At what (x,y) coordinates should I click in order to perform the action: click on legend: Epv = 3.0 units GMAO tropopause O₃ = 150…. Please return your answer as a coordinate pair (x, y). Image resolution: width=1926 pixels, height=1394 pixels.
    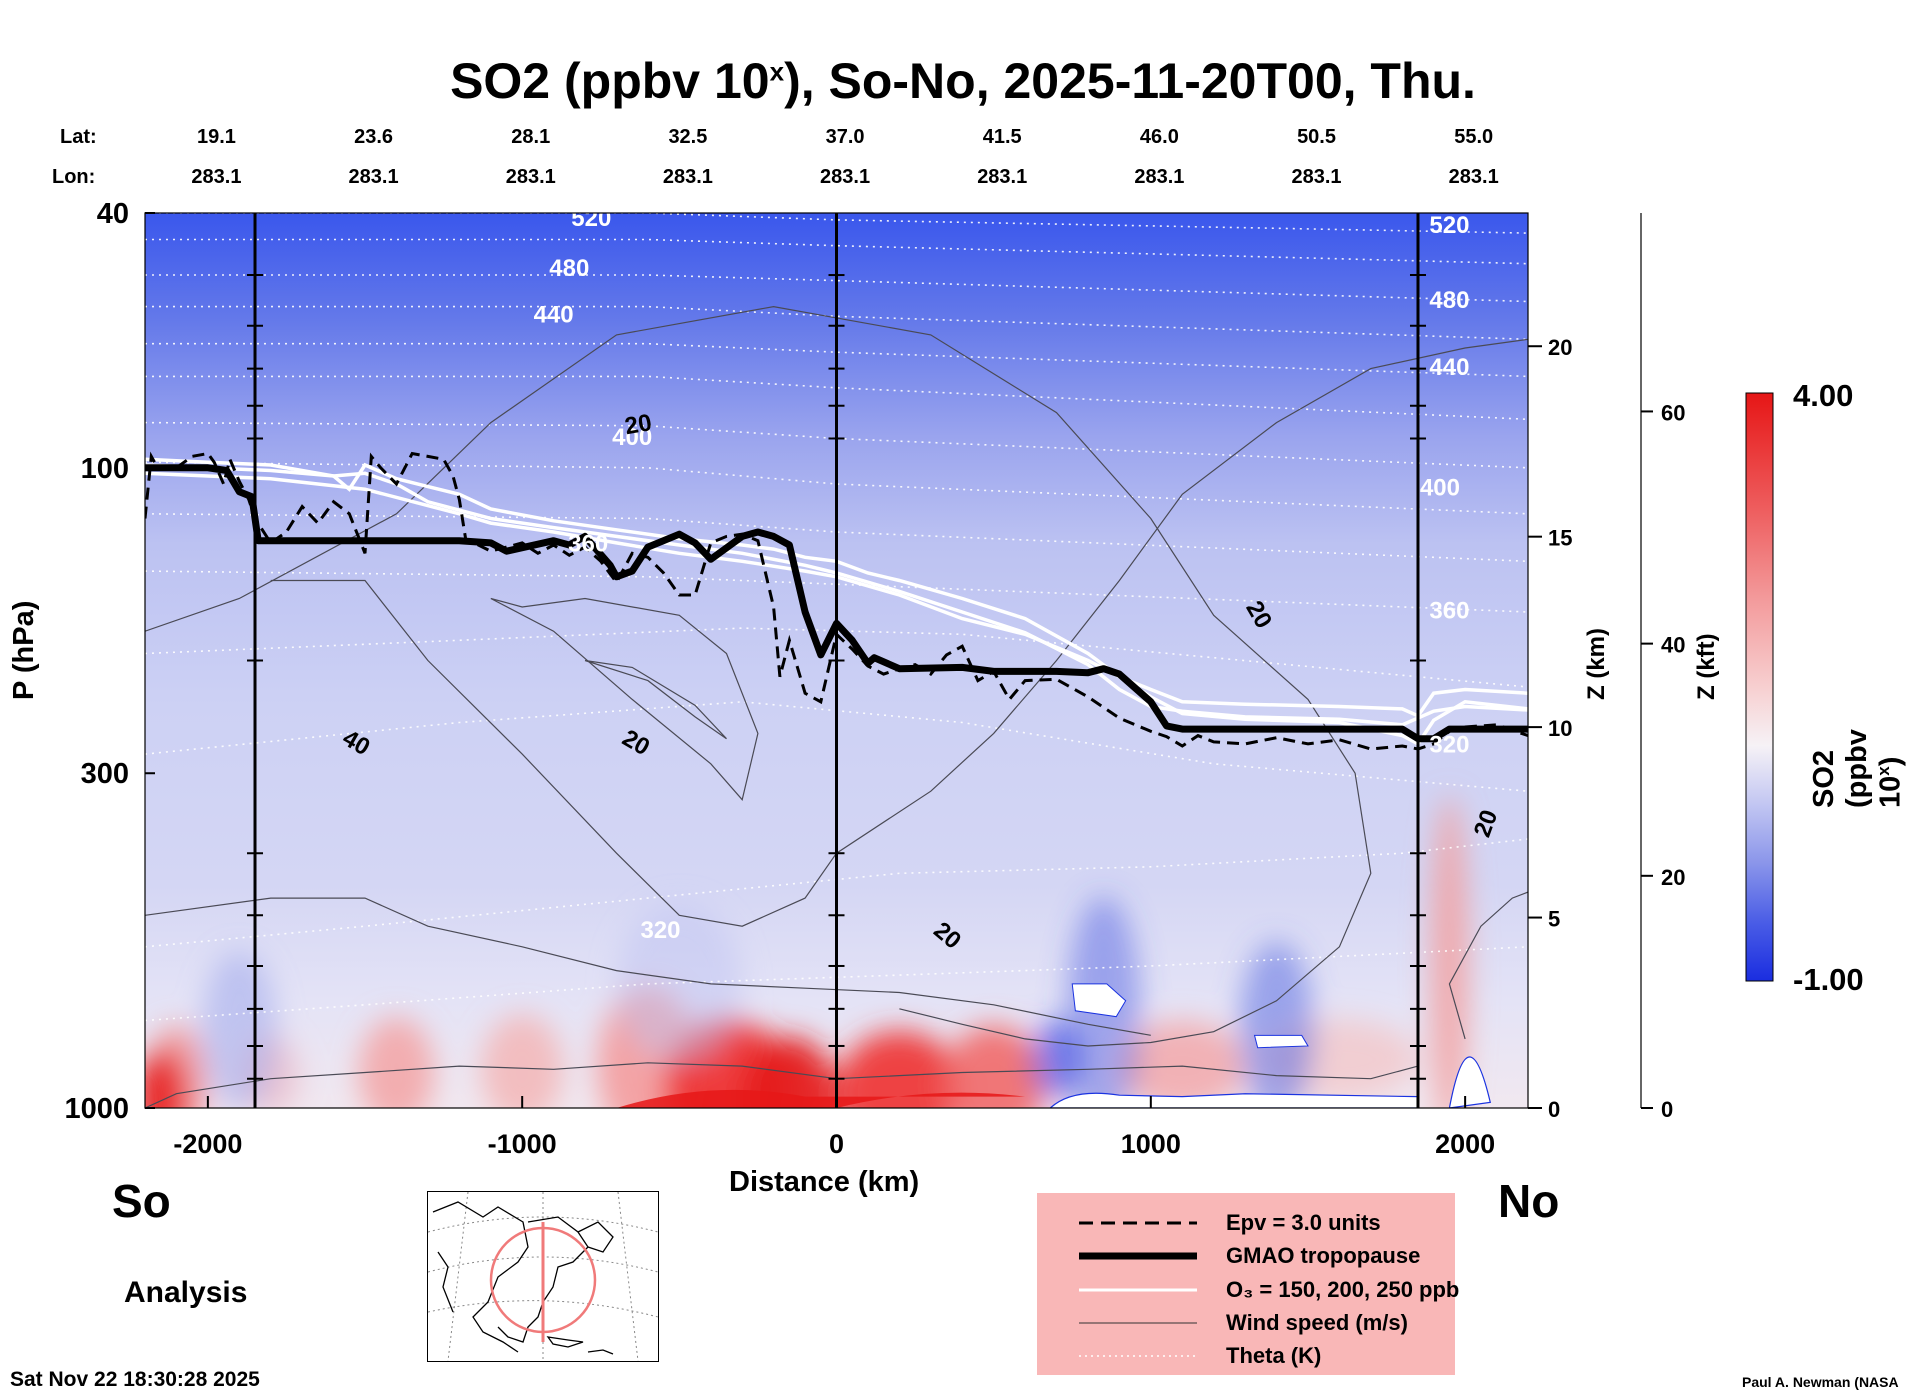
    Looking at the image, I should click on (1248, 1284).